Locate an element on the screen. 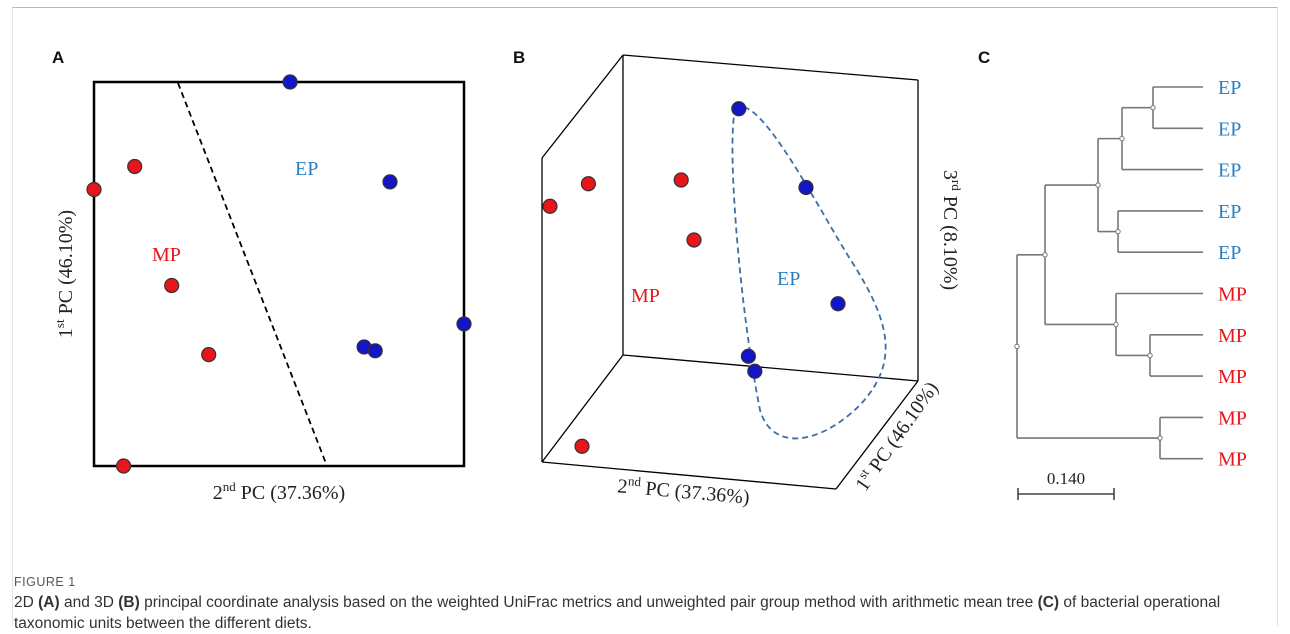 This screenshot has width=1290, height=634. caption-part: 2D is located at coordinates (26, 602).